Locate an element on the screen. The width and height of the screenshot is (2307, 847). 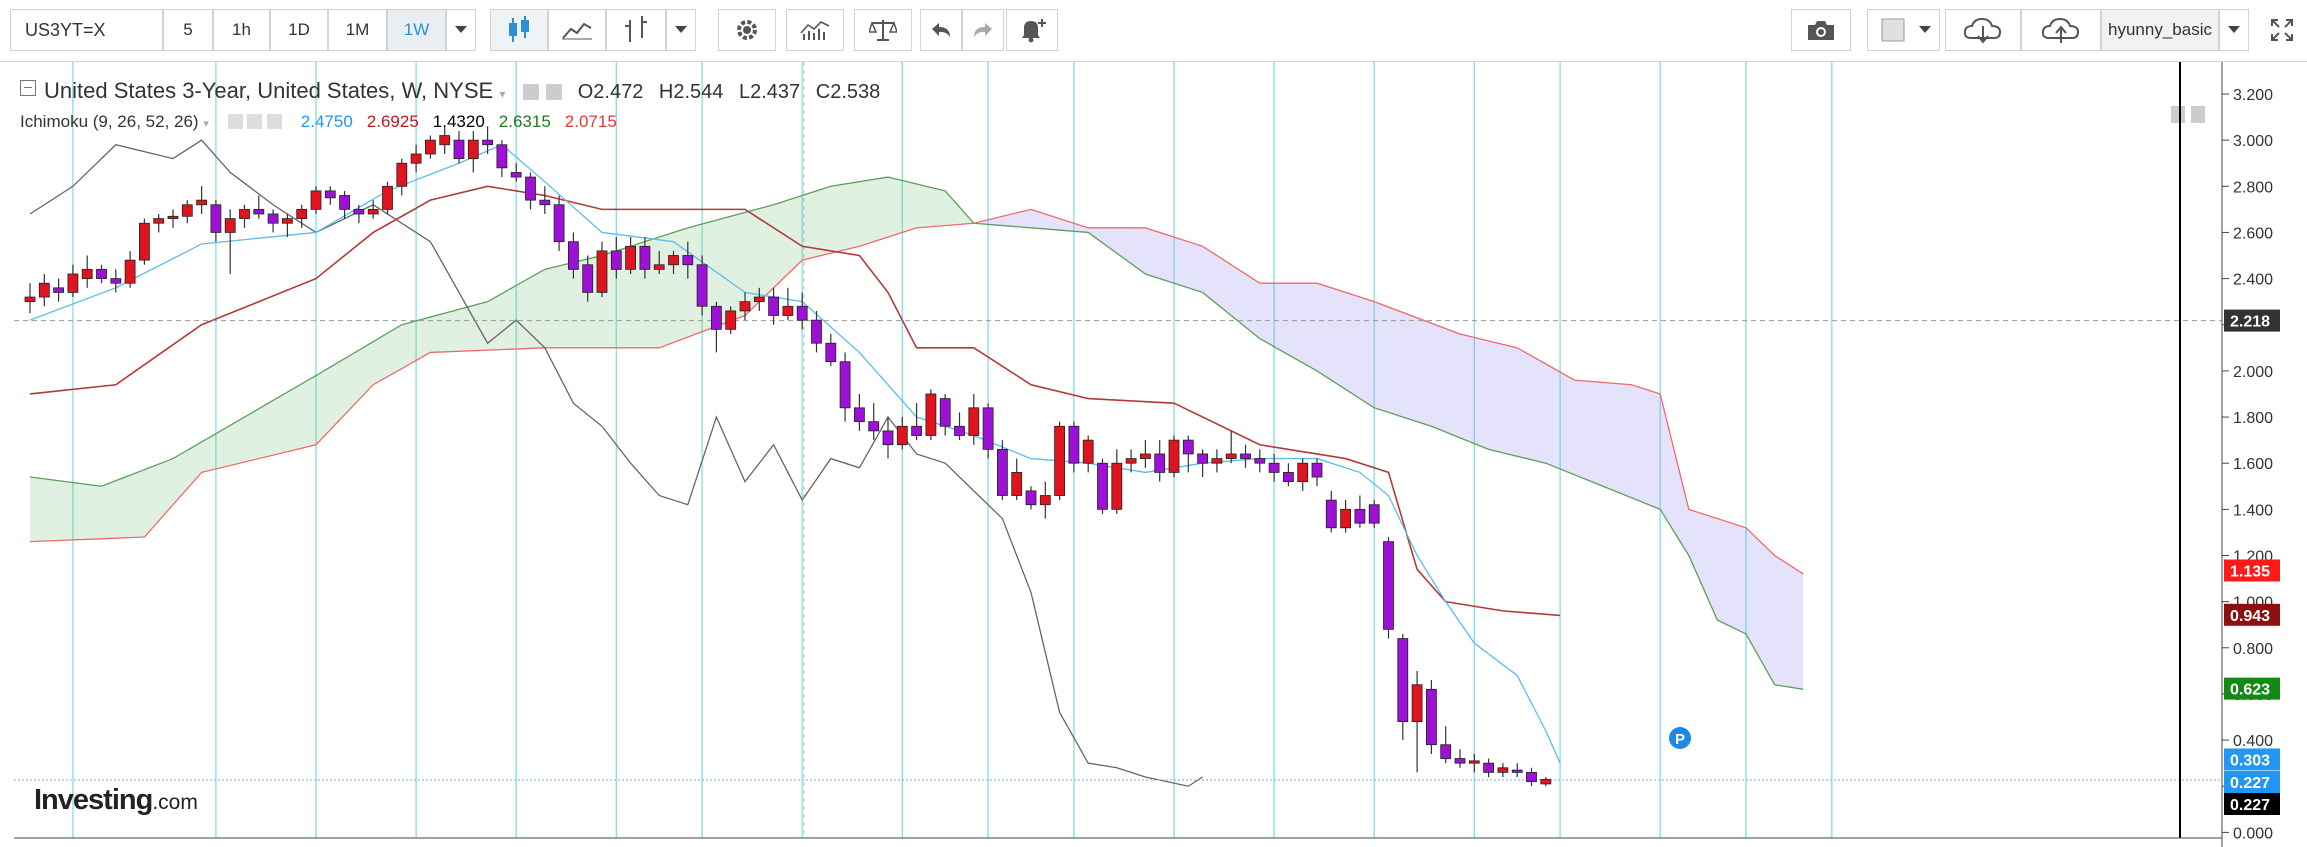
interval-1m-button: 1M is located at coordinates (357, 30).